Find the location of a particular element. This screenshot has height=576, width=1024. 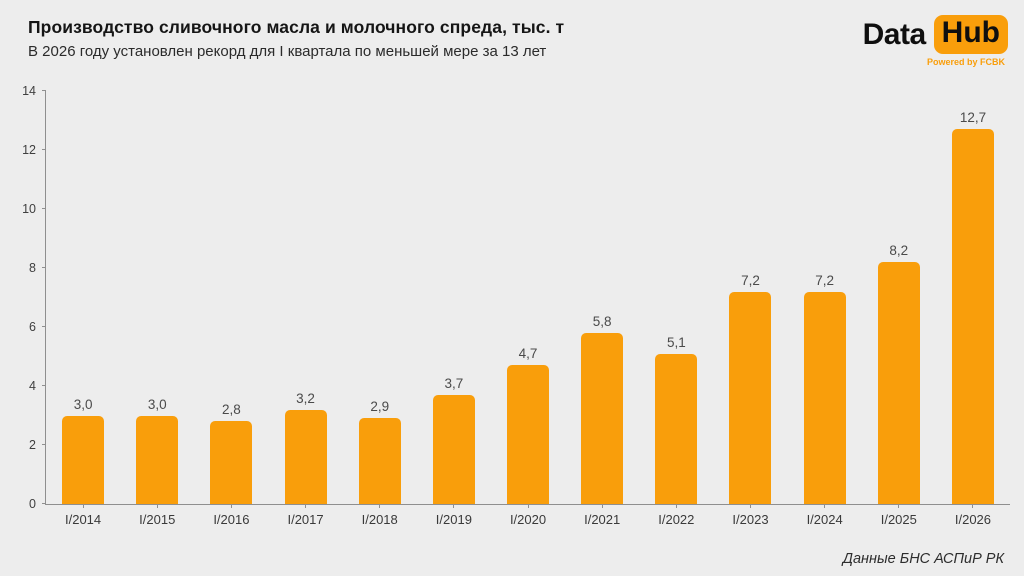

x-axis-category: I/2016 is located at coordinates (231, 515).